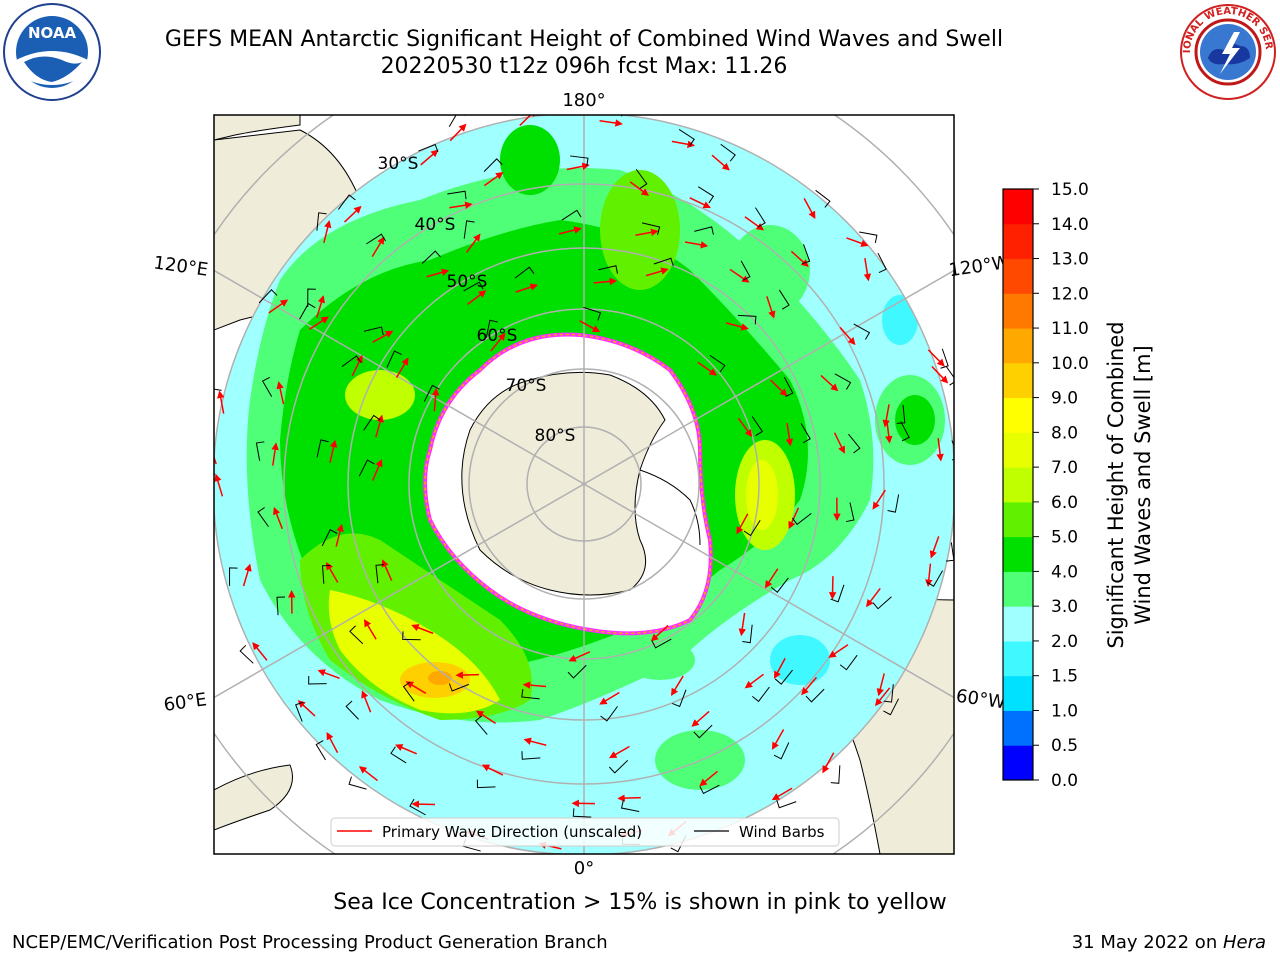 The width and height of the screenshot is (1280, 960). What do you see at coordinates (1143, 485) in the screenshot?
I see `colorbar-label-line2: Wind Waves and Swell [m]` at bounding box center [1143, 485].